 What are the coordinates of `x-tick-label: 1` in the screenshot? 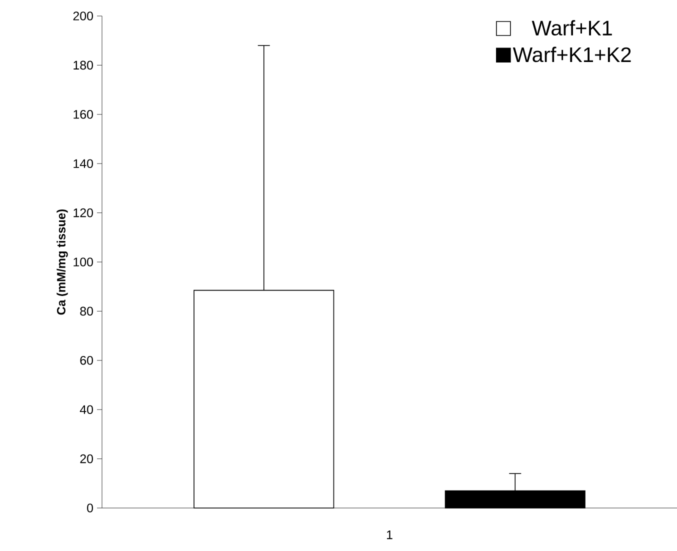 It's located at (389, 535).